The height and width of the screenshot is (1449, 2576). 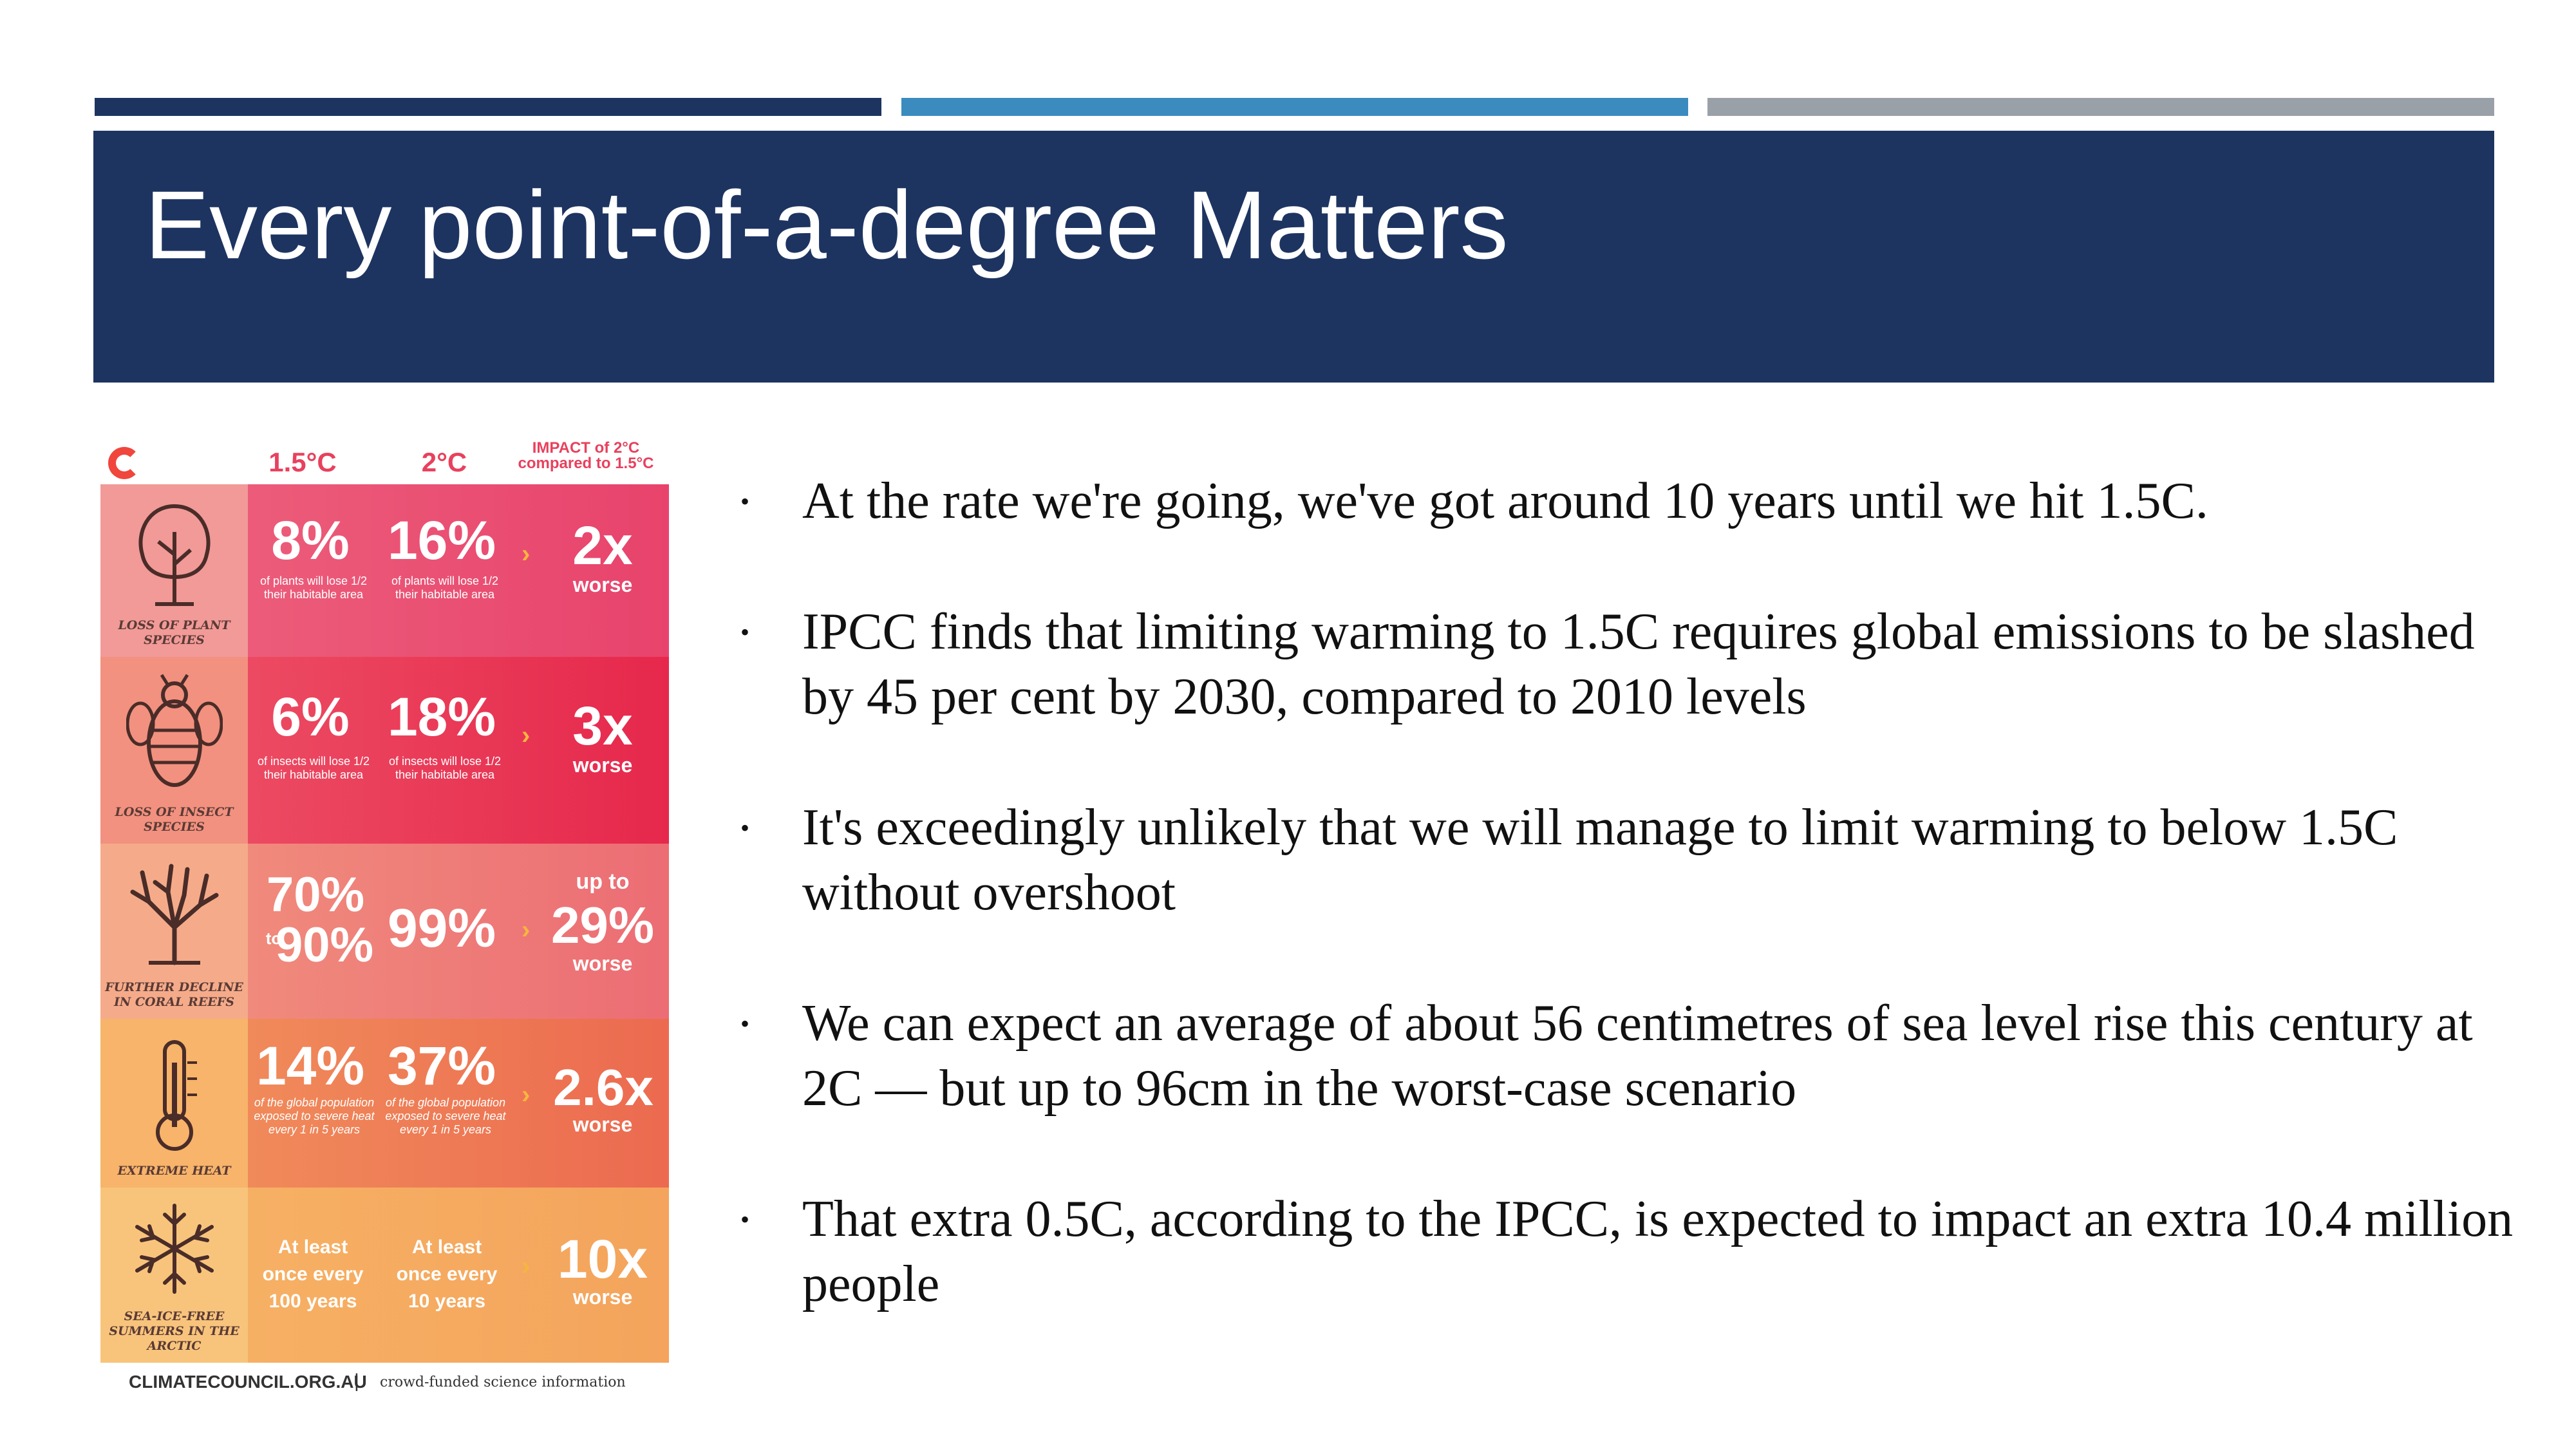 I want to click on snowflake-icon, so click(x=174, y=1249).